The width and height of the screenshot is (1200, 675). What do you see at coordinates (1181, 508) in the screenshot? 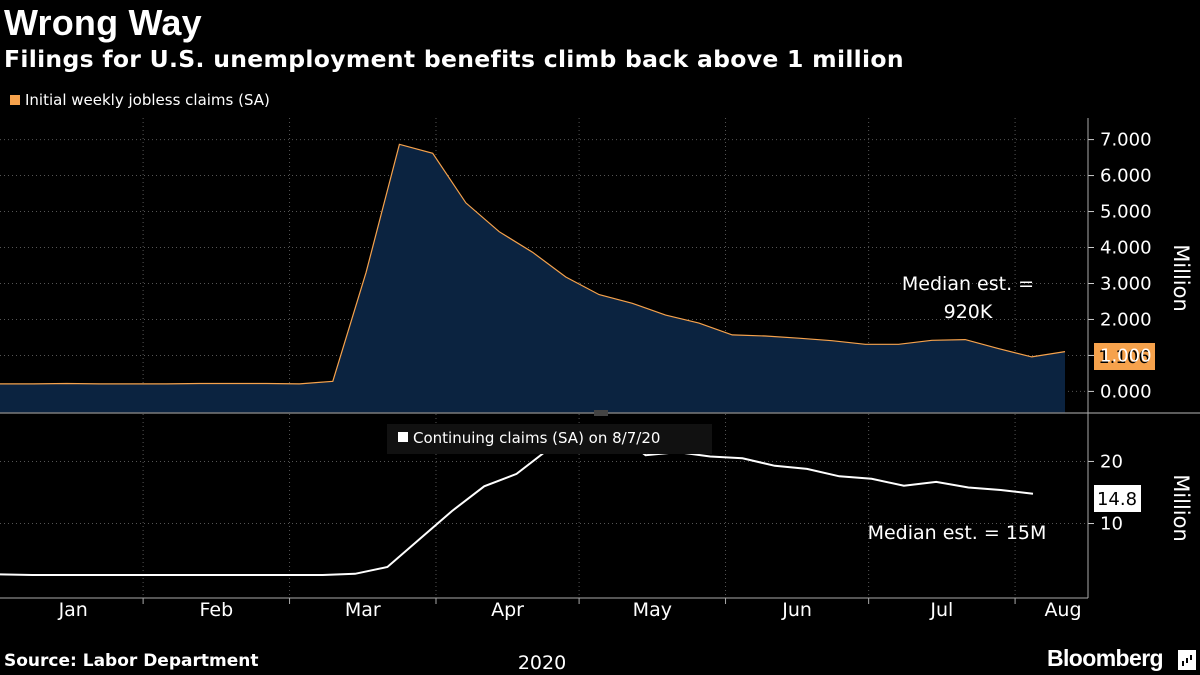
I see `continuing-unit-label: Million` at bounding box center [1181, 508].